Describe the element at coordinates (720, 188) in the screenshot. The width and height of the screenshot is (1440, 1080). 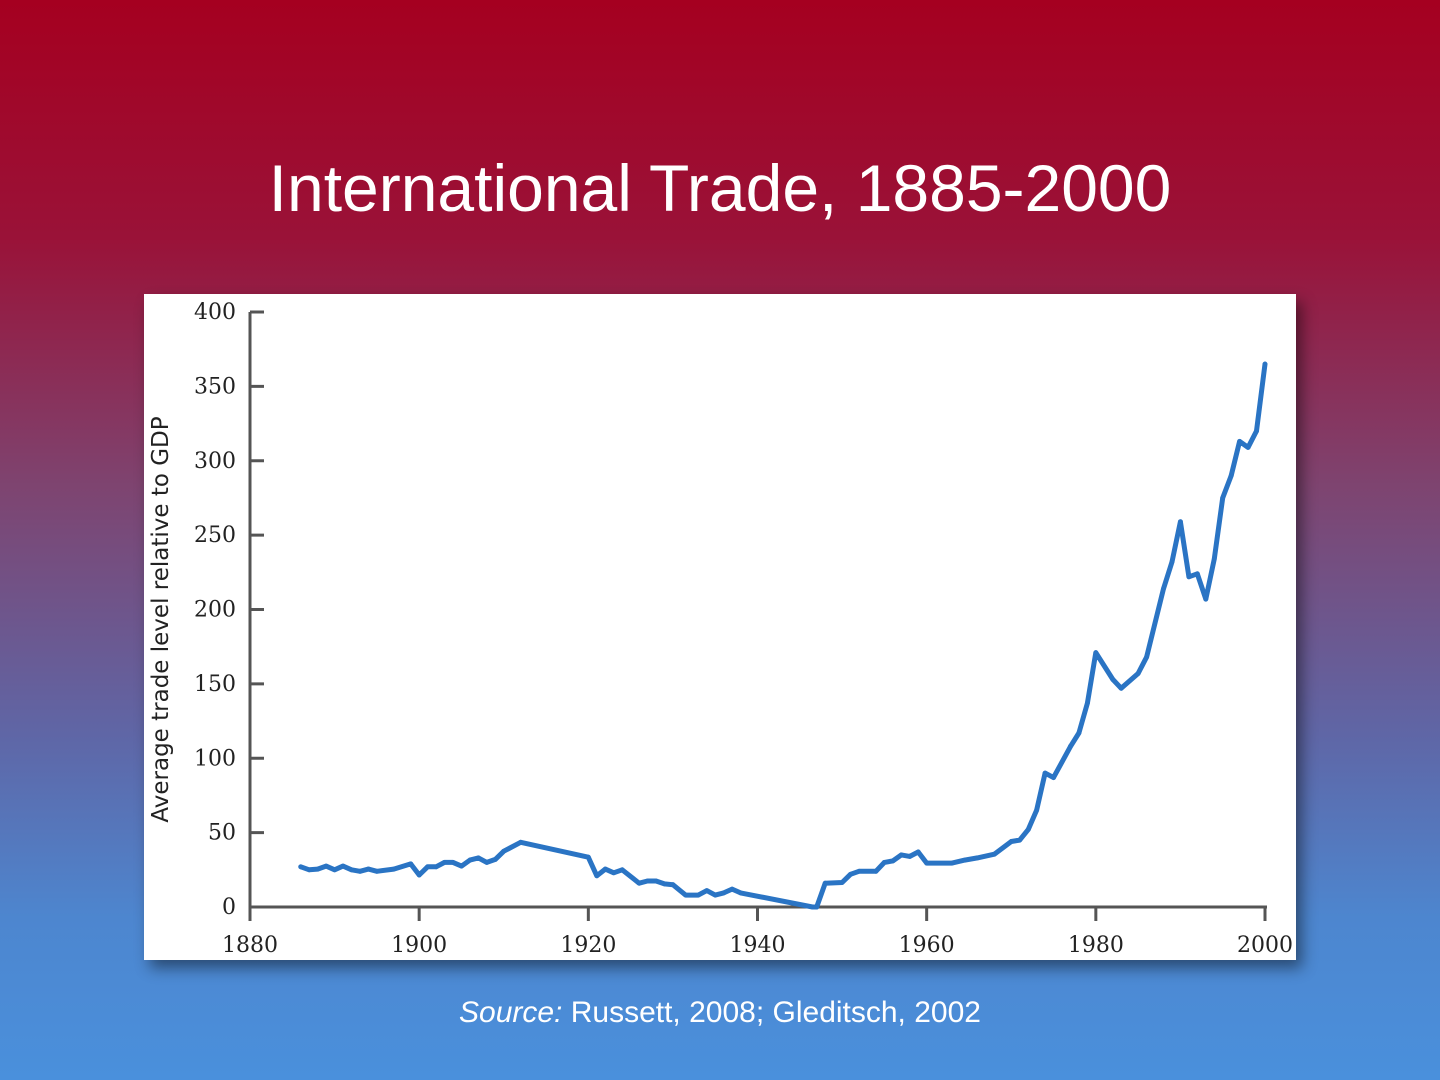
I see `slide-title: International Trade, 1885-2000` at that location.